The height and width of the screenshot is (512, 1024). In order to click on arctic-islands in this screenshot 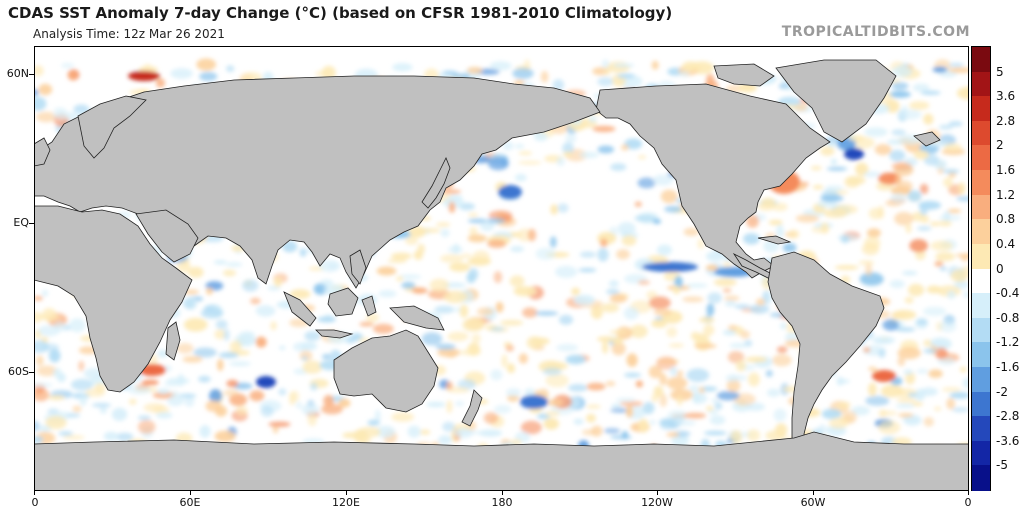, I will do `click(744, 75)`.